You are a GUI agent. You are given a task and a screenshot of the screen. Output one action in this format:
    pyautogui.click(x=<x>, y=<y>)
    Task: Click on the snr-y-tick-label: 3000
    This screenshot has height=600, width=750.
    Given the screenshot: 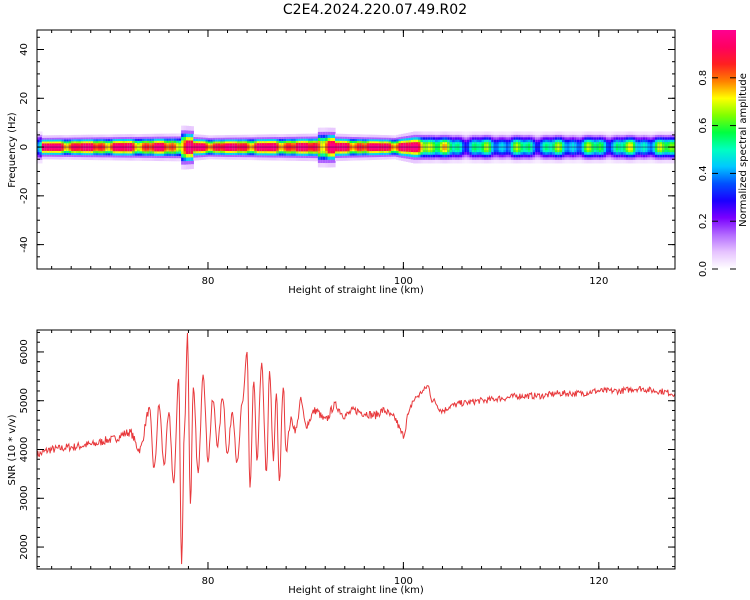 What is the action you would take?
    pyautogui.click(x=24, y=498)
    